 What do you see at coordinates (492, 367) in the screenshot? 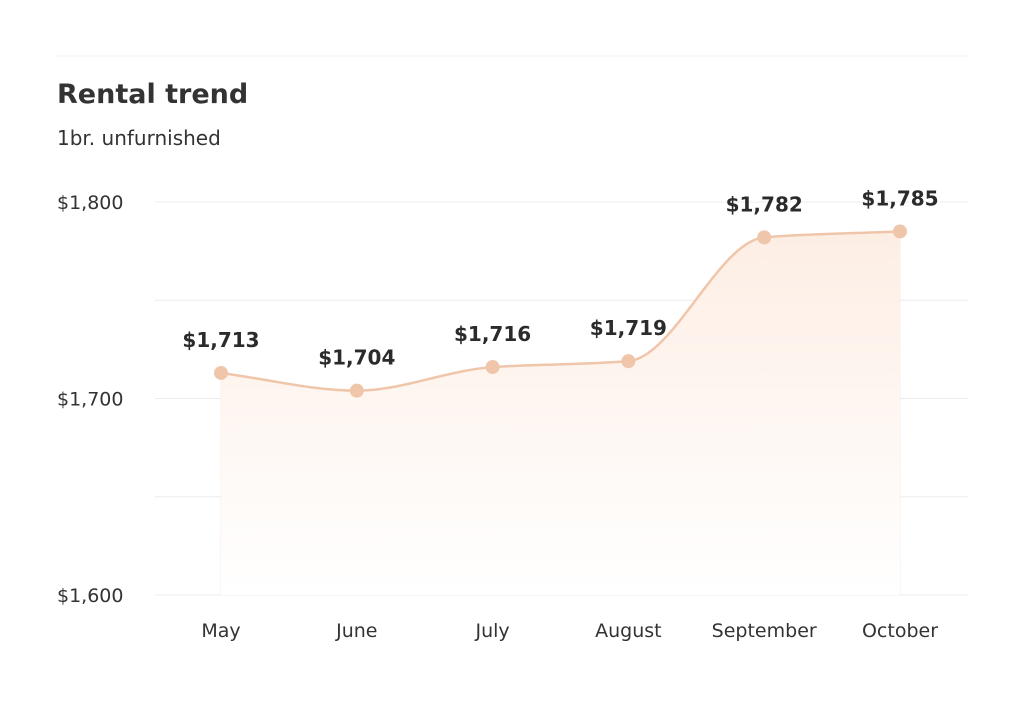
I see `data-point-july` at bounding box center [492, 367].